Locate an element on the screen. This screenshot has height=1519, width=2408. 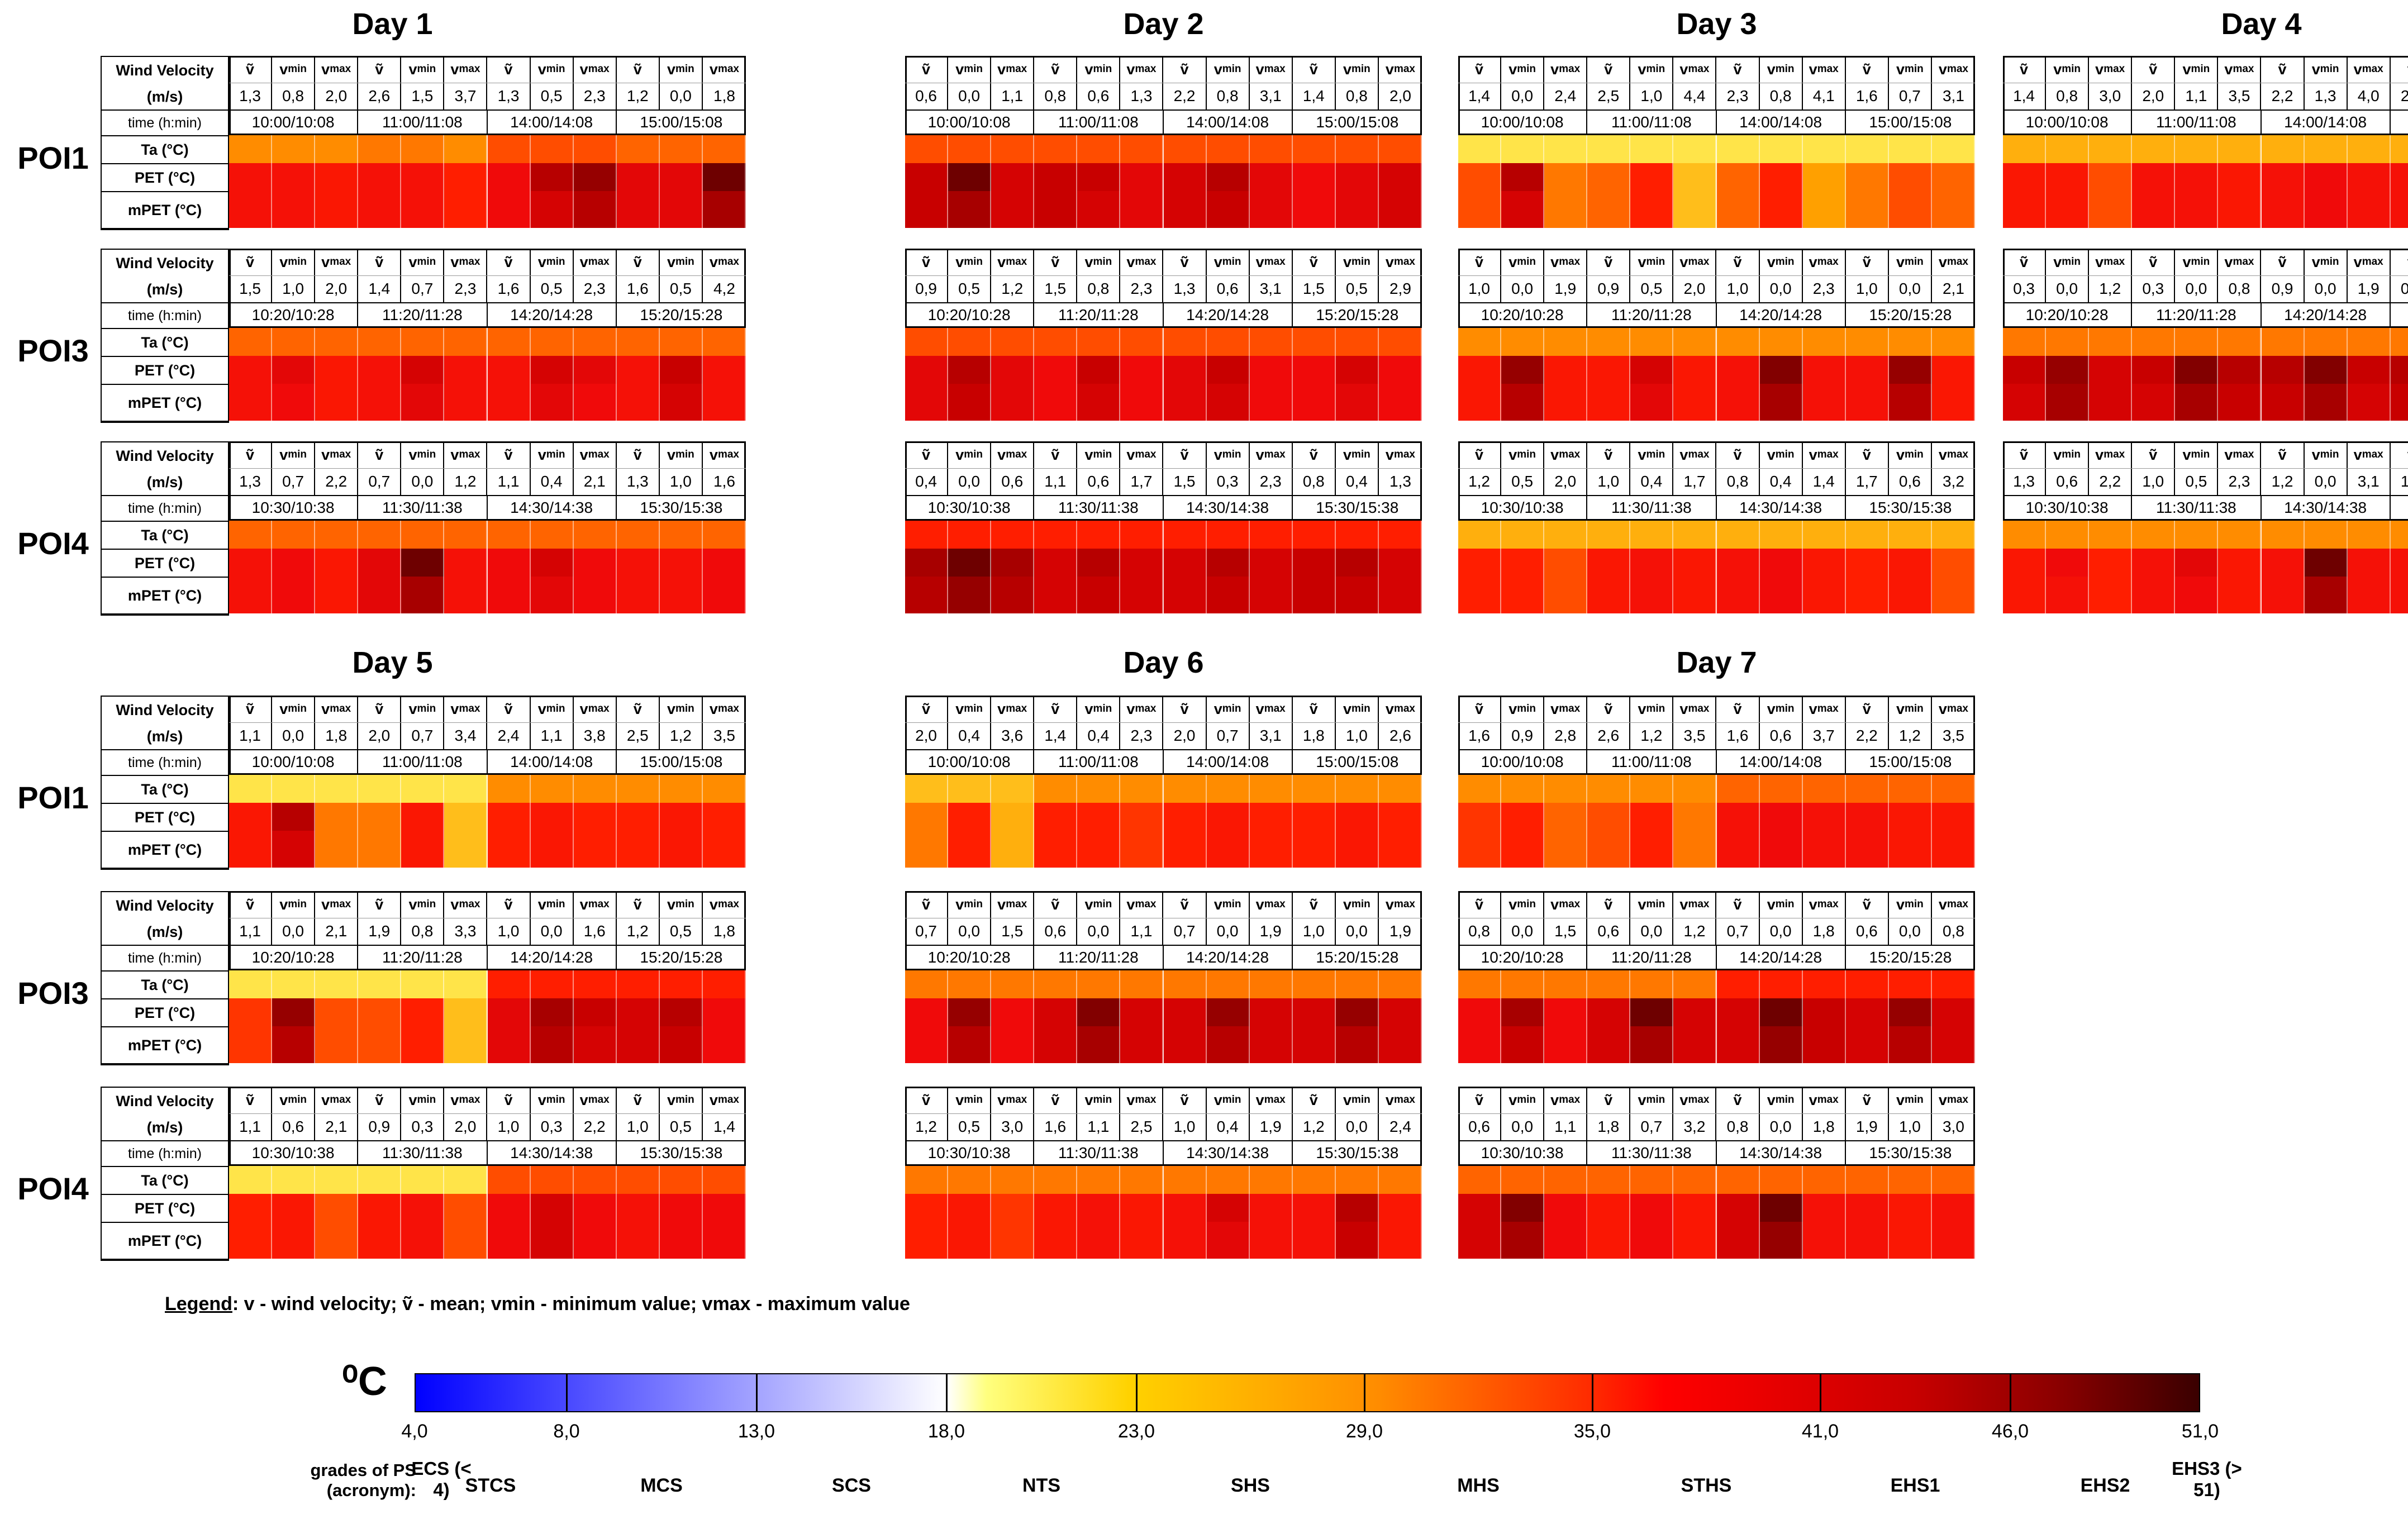
wind-value: 3,2 is located at coordinates (1695, 1126).